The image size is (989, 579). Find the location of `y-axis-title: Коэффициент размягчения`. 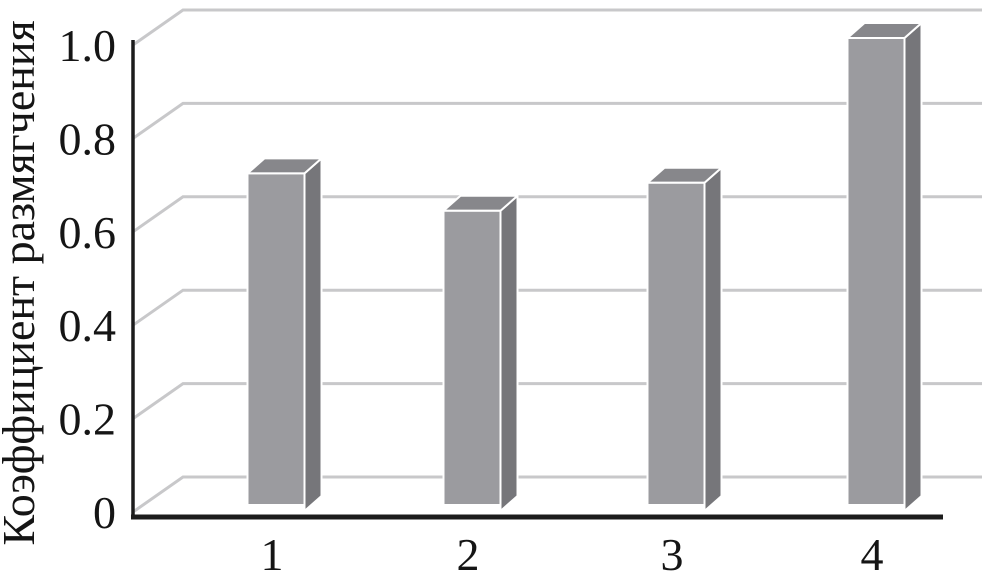

y-axis-title: Коэффициент размягчения is located at coordinates (22, 282).